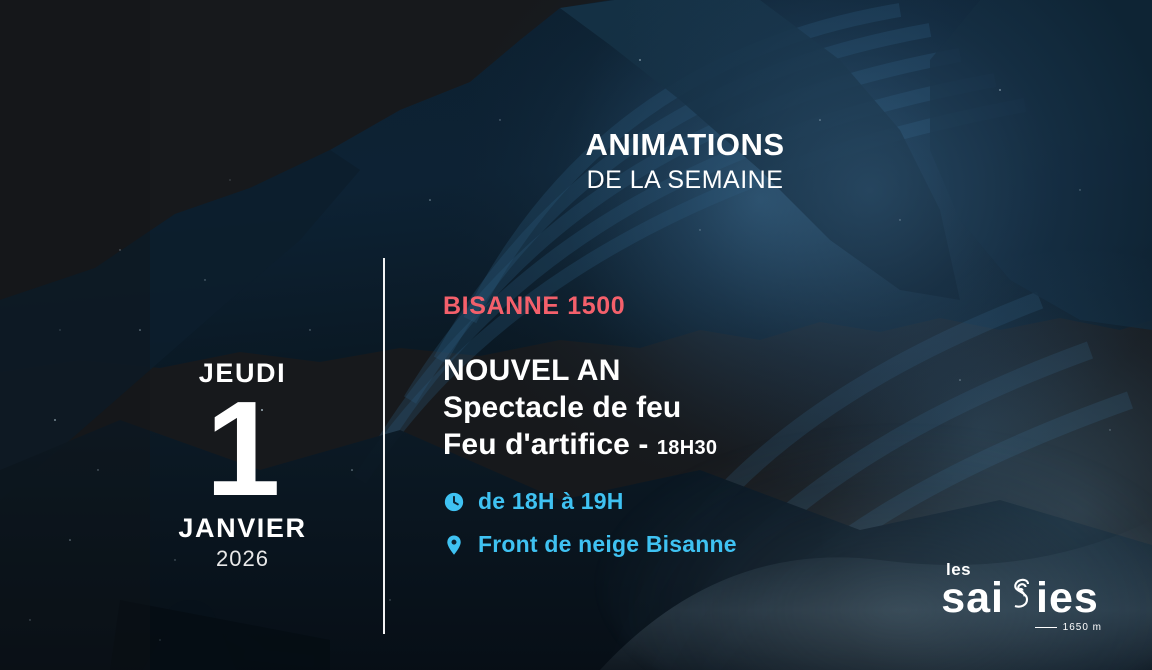 The height and width of the screenshot is (670, 1152). I want to click on date-block: JEUDI 1 JANVIER 2026, so click(242, 465).